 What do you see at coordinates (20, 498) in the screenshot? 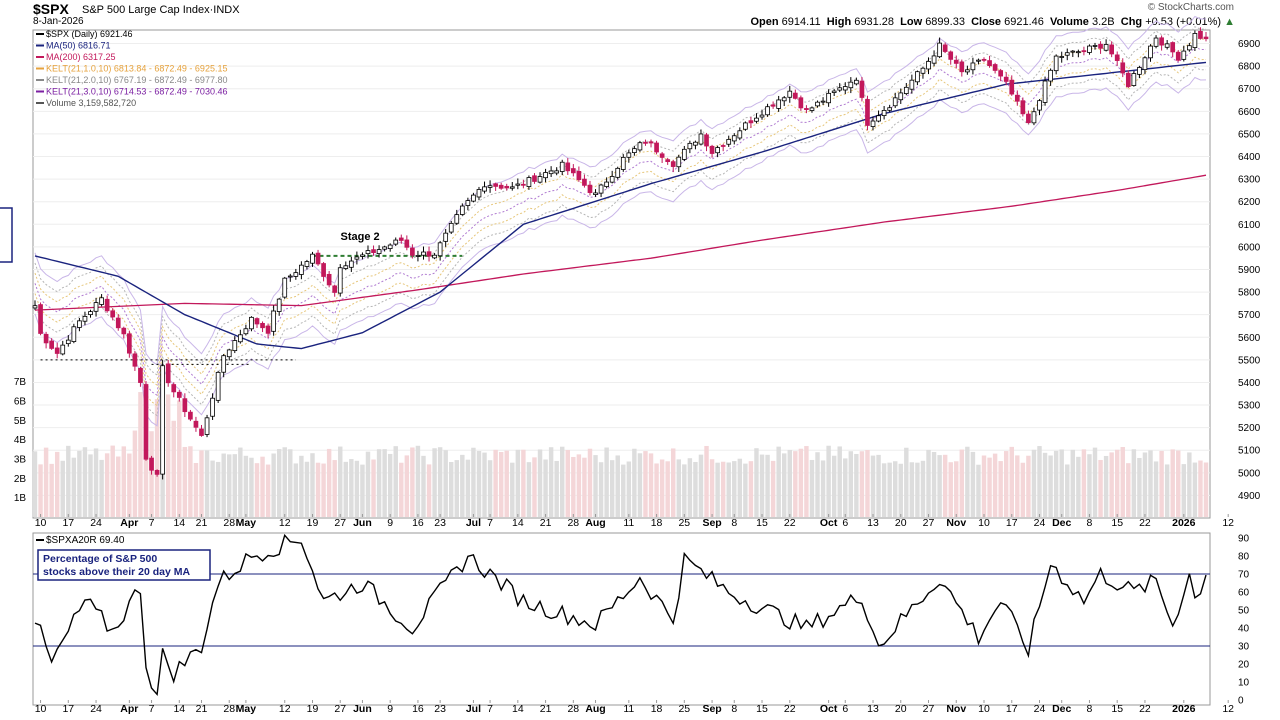
I see `volume-tick-label: 1B` at bounding box center [20, 498].